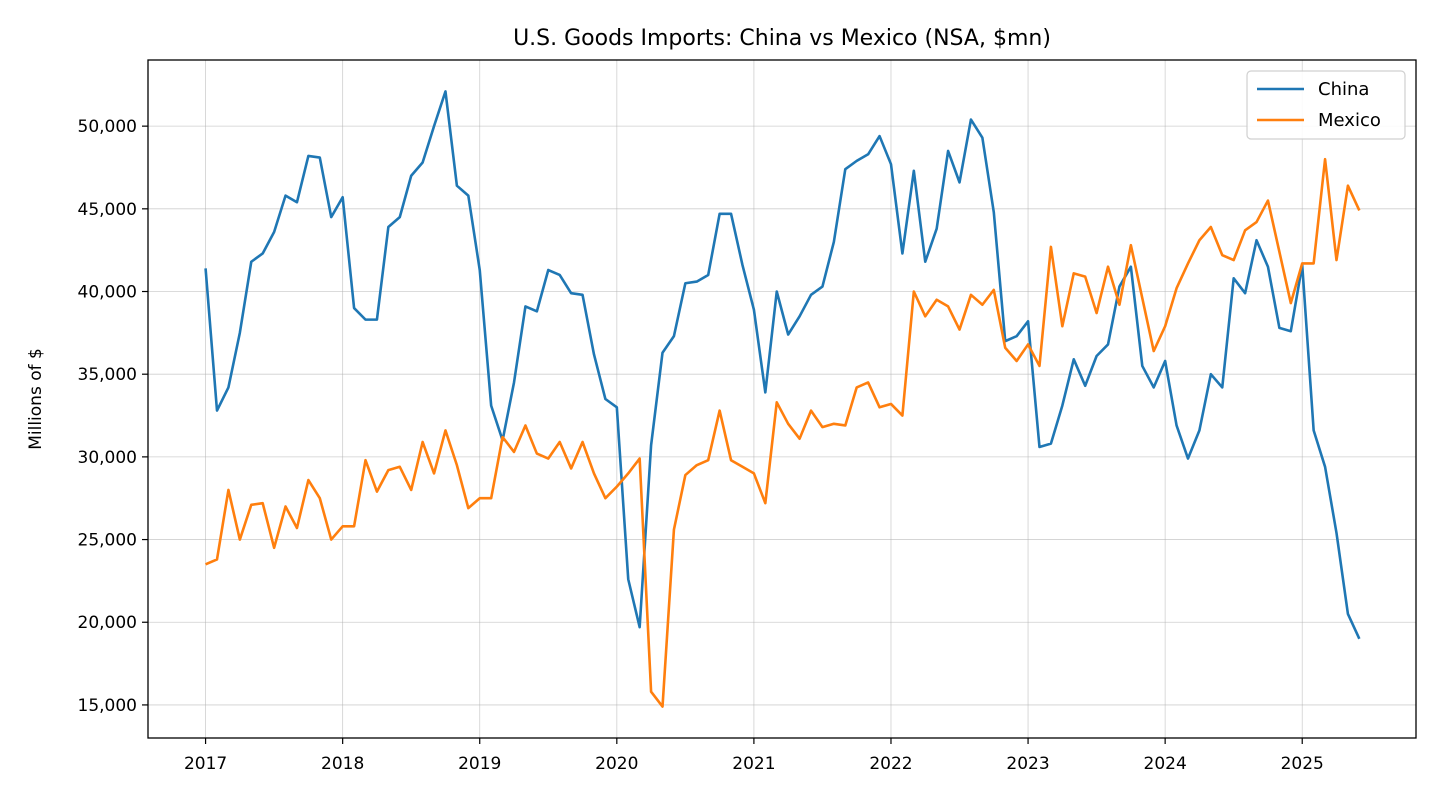  What do you see at coordinates (1027, 764) in the screenshot?
I see `x-tick-label: 2023` at bounding box center [1027, 764].